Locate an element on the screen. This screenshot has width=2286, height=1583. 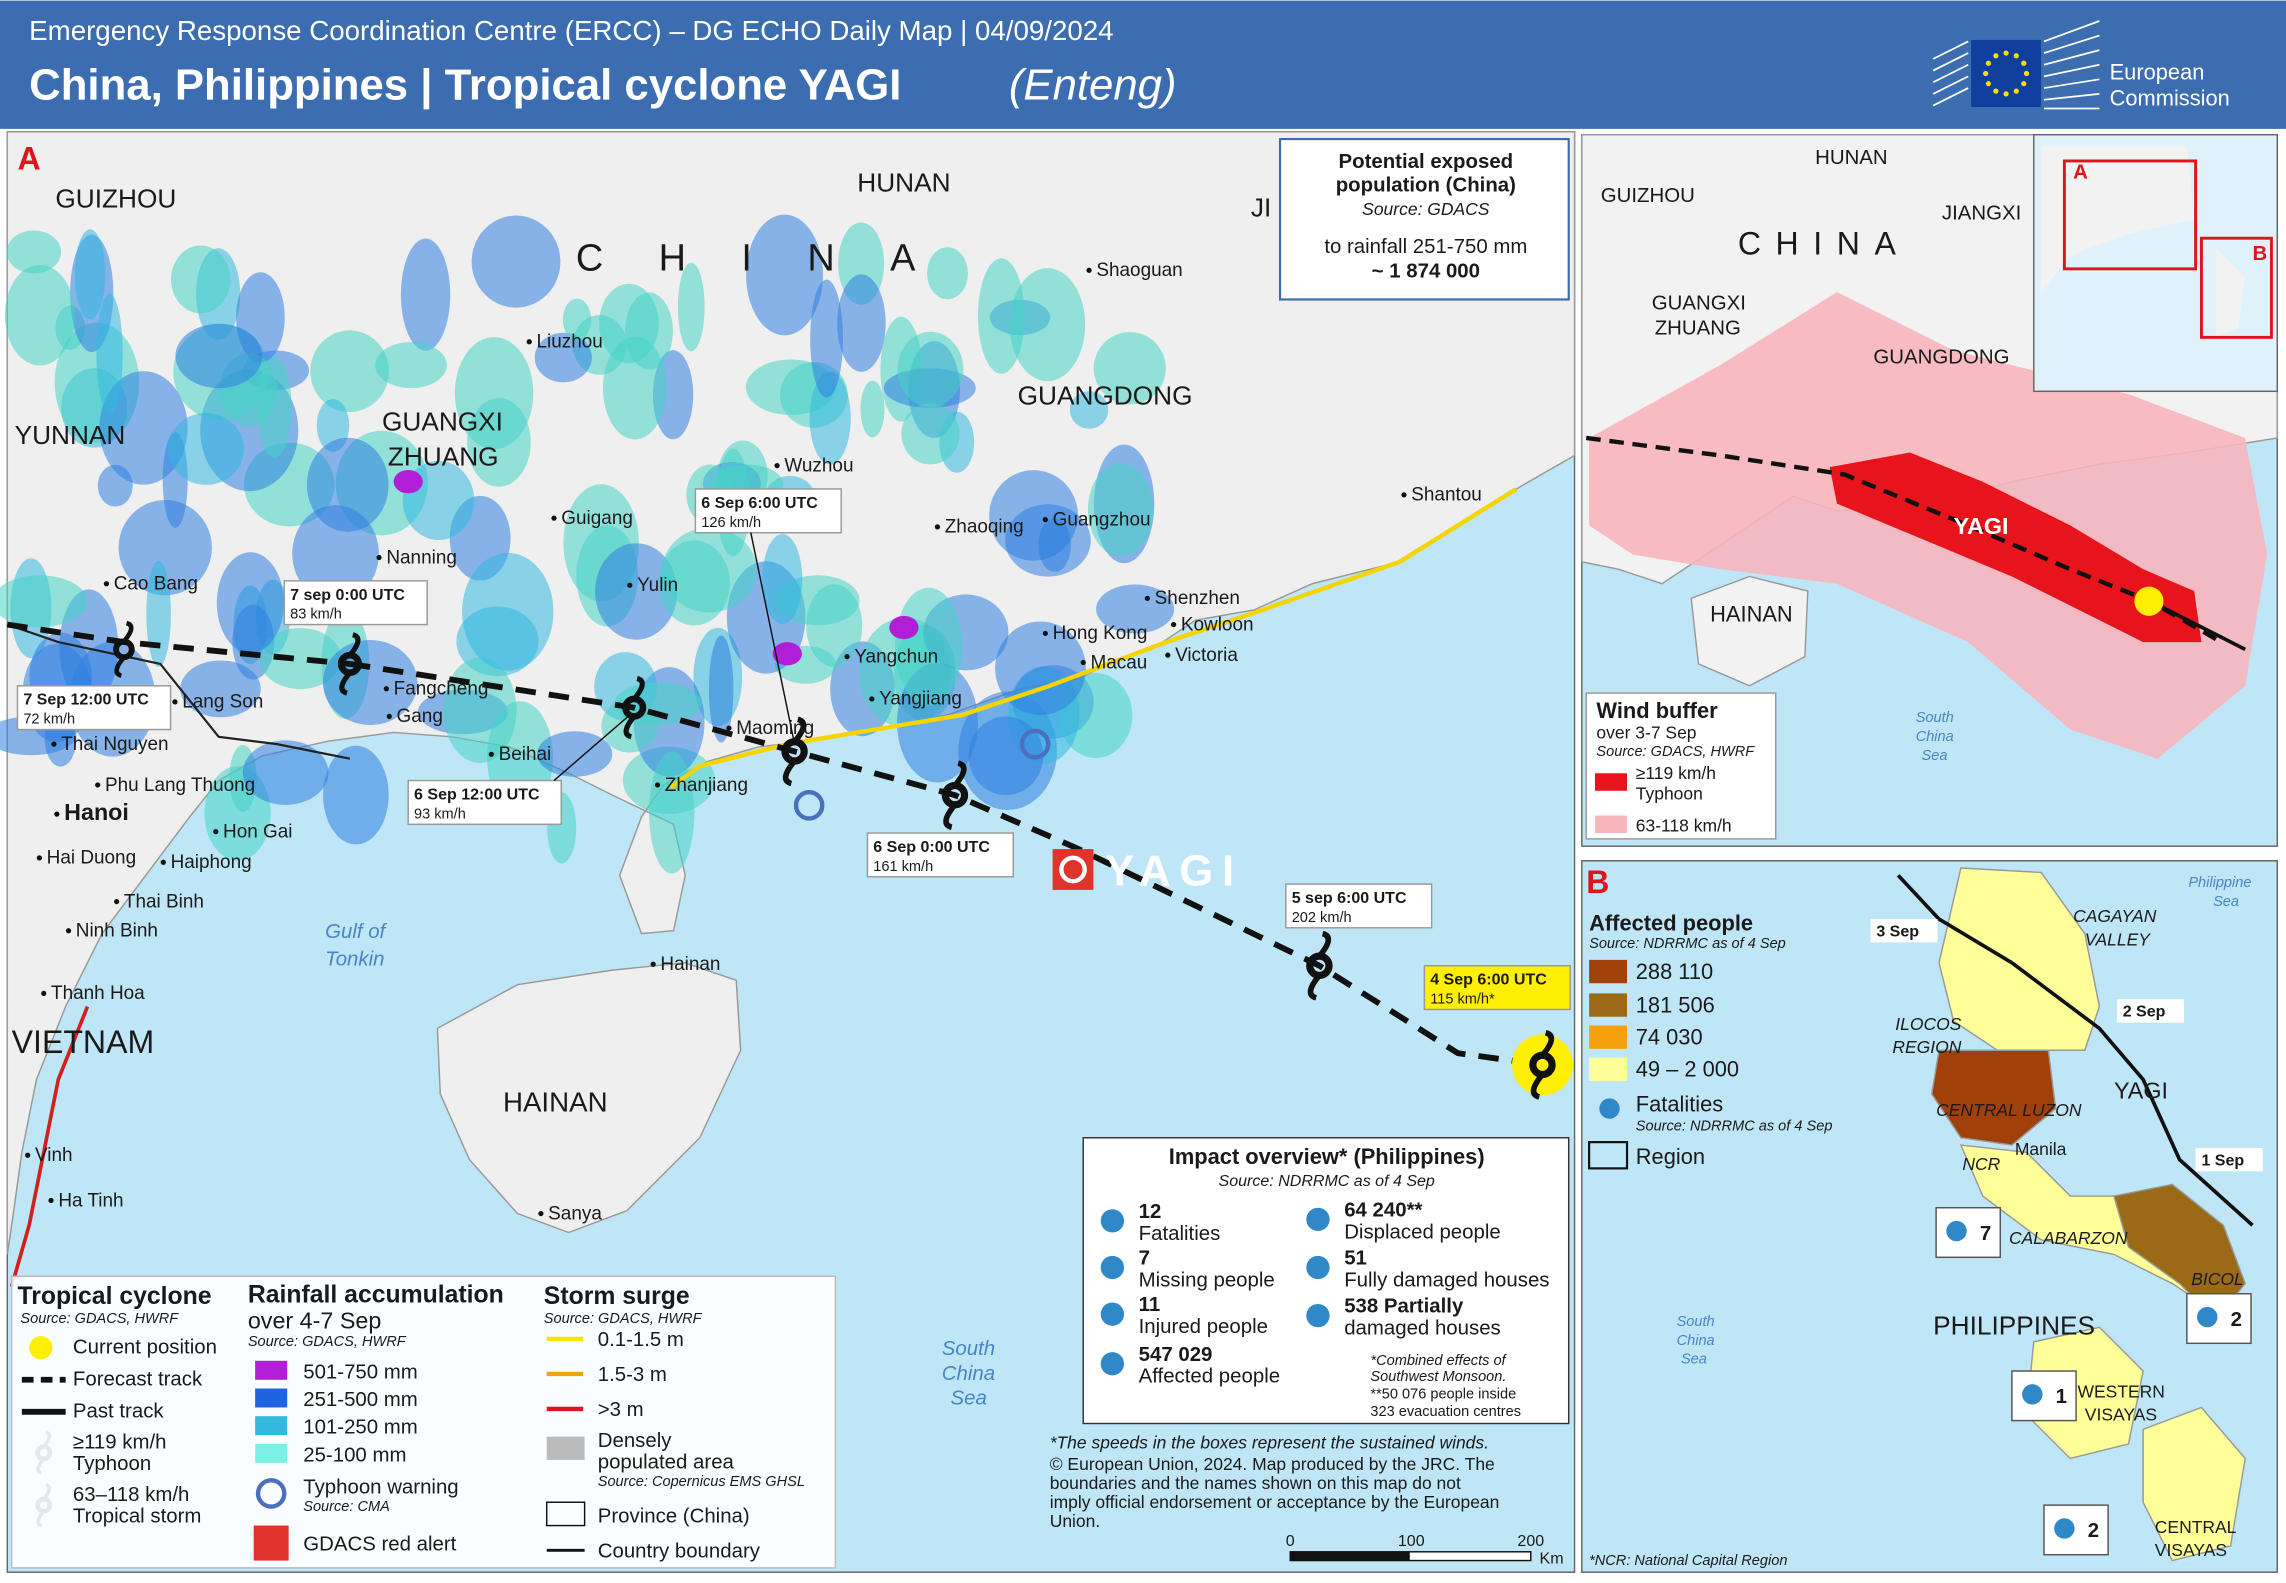
locator-a is located at coordinates (2130, 215).